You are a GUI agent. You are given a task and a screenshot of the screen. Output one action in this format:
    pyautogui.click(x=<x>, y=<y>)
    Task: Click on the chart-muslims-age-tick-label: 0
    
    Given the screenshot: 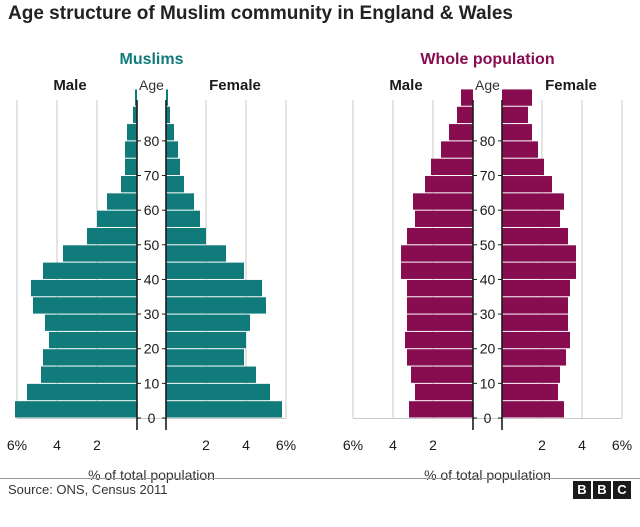 What is the action you would take?
    pyautogui.click(x=152, y=418)
    